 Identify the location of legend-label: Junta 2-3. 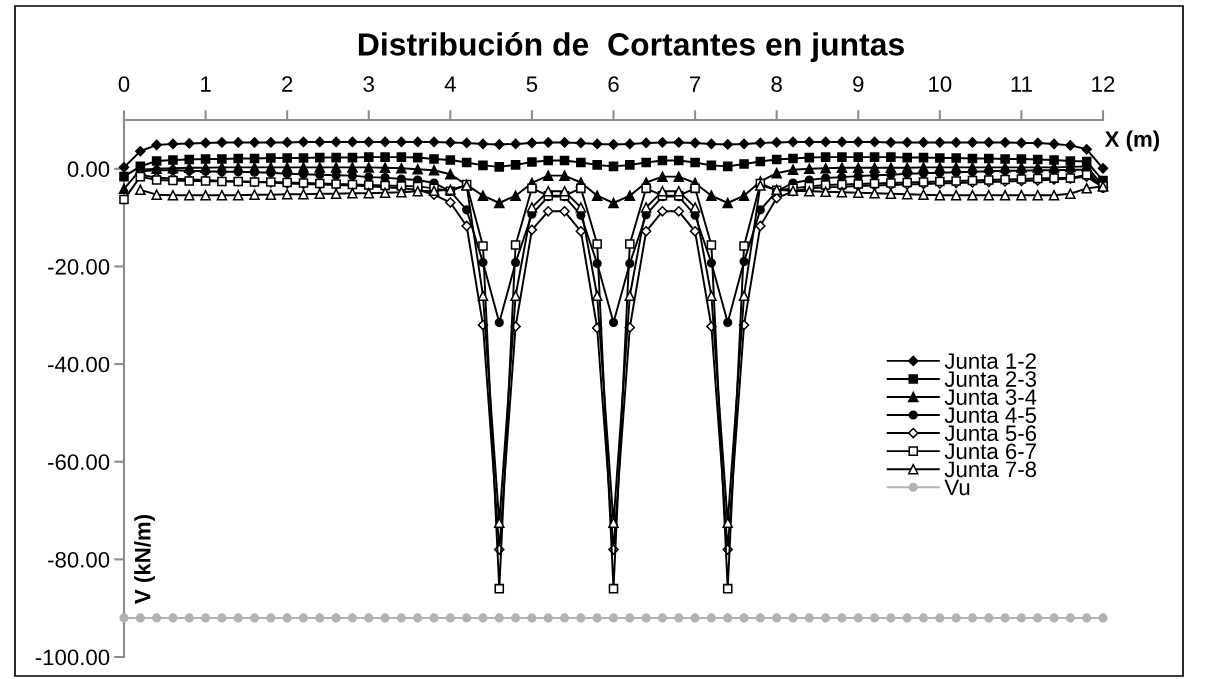
(990, 379).